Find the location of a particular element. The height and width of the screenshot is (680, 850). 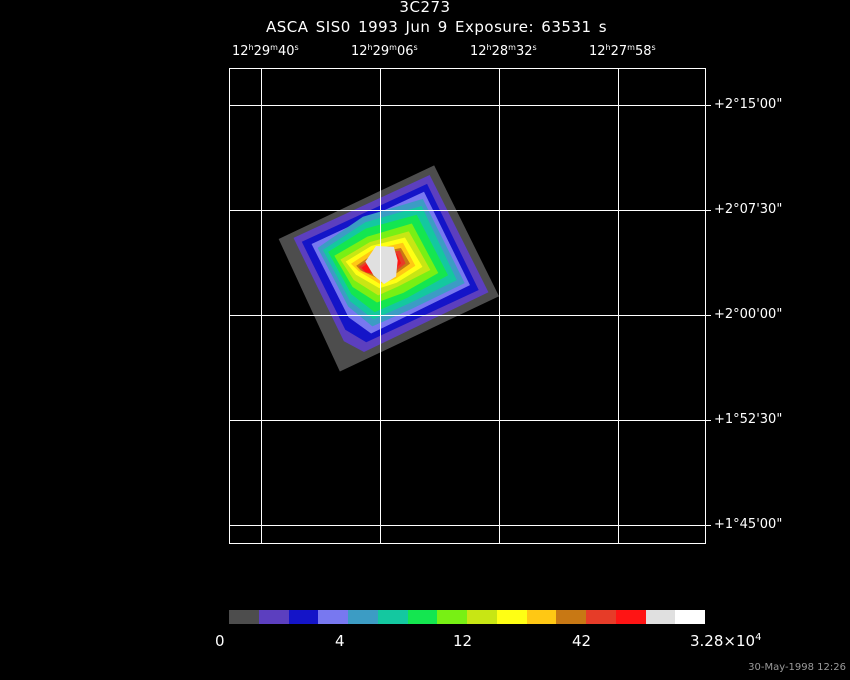

colorbar-label: 0 is located at coordinates (220, 641).